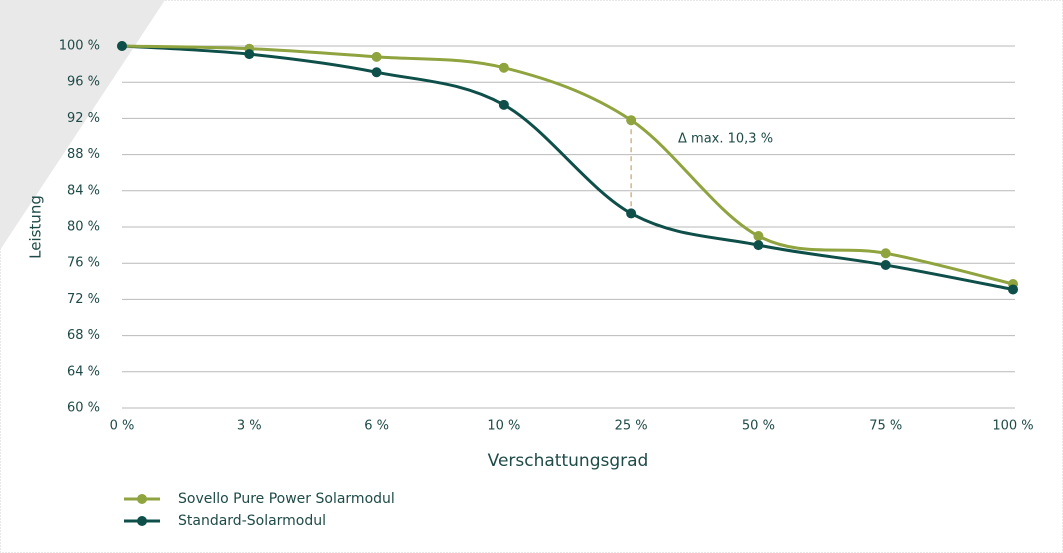  What do you see at coordinates (83, 335) in the screenshot?
I see `y-tick-label: 68 %` at bounding box center [83, 335].